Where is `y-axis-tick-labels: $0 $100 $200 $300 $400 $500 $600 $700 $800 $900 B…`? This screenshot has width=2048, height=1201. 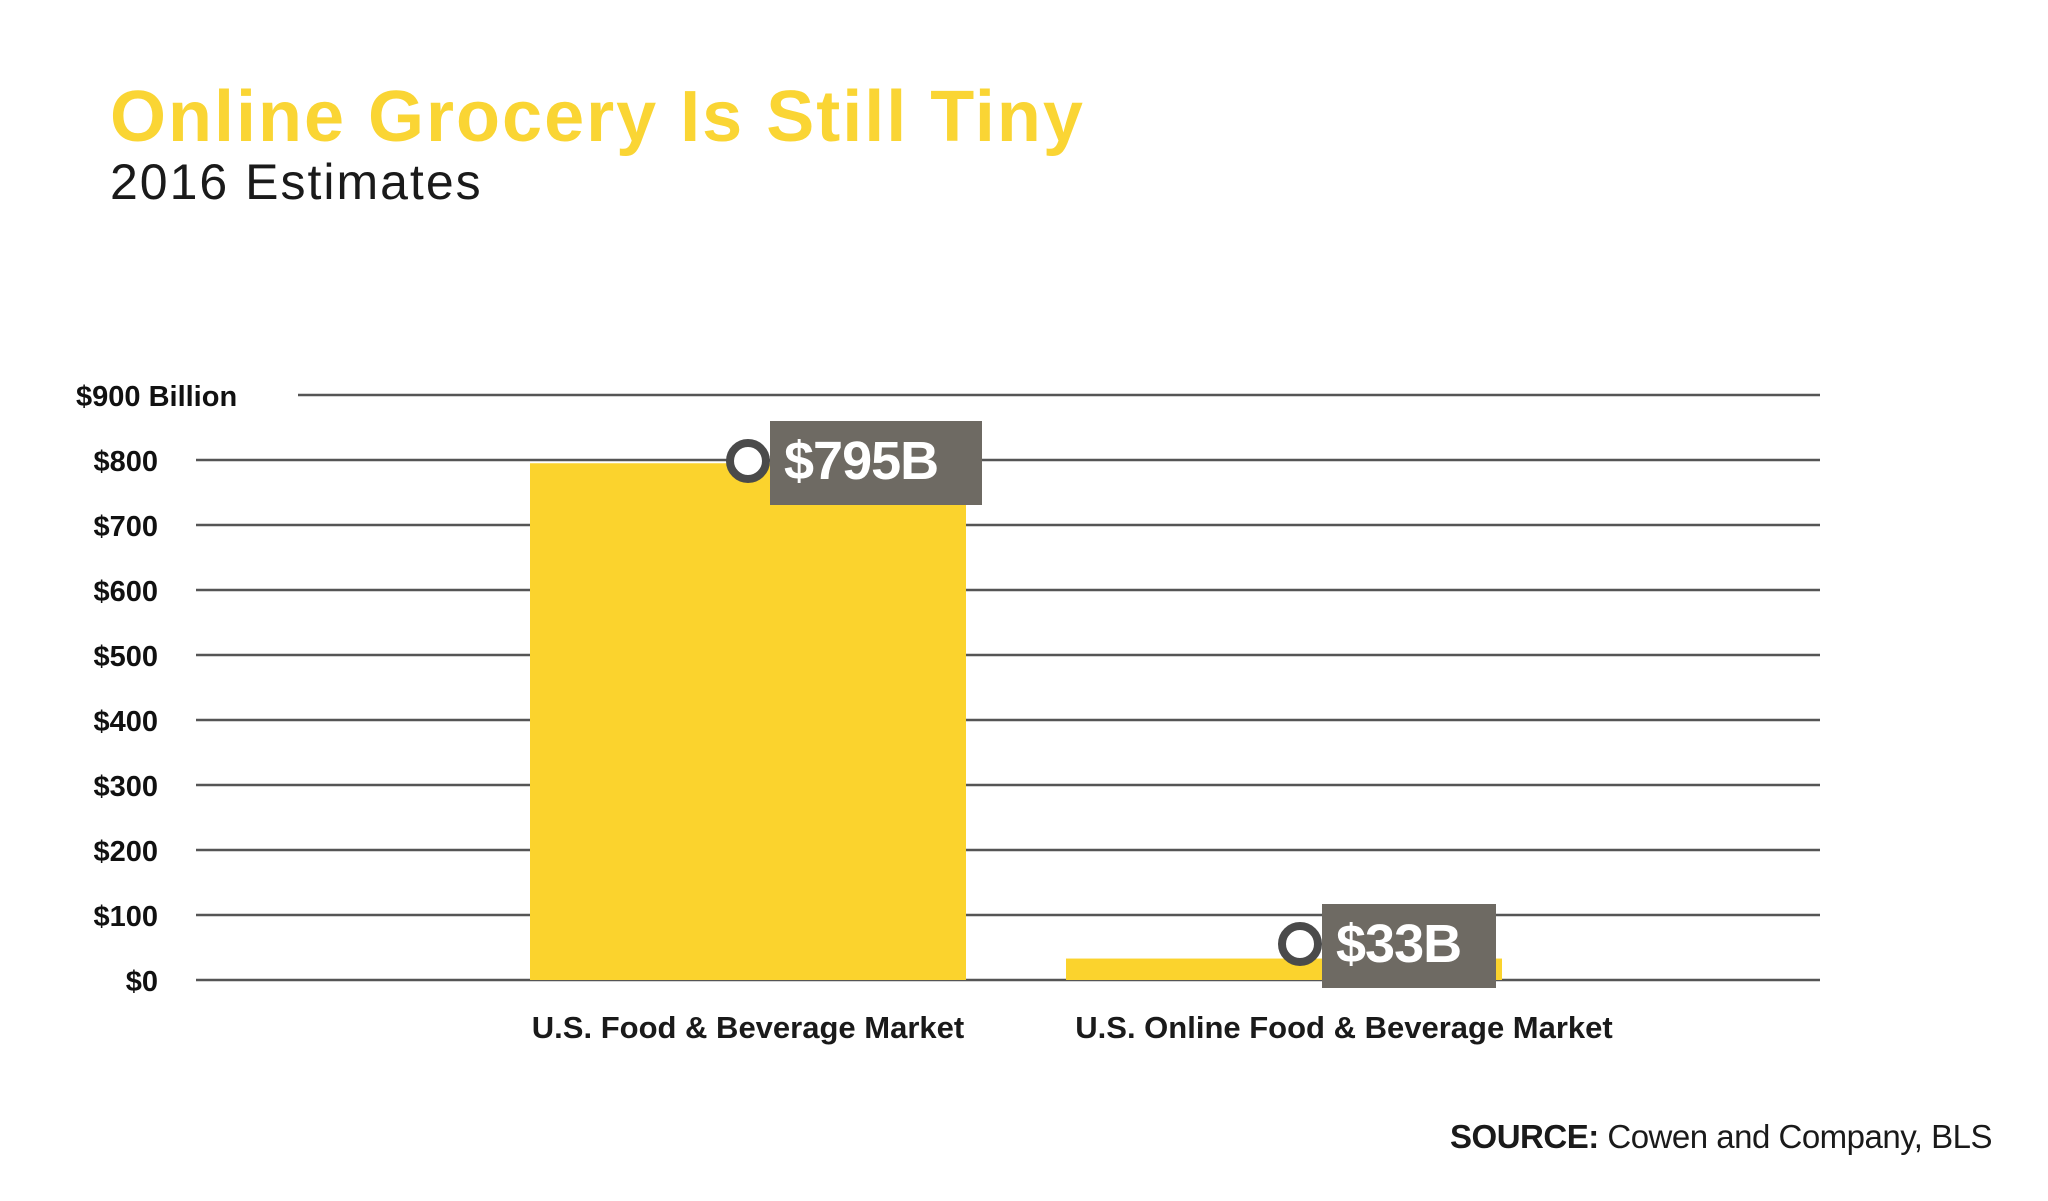 y-axis-tick-labels: $0 $100 $200 $300 $400 $500 $600 $700 $800 $900 B… is located at coordinates (156, 689).